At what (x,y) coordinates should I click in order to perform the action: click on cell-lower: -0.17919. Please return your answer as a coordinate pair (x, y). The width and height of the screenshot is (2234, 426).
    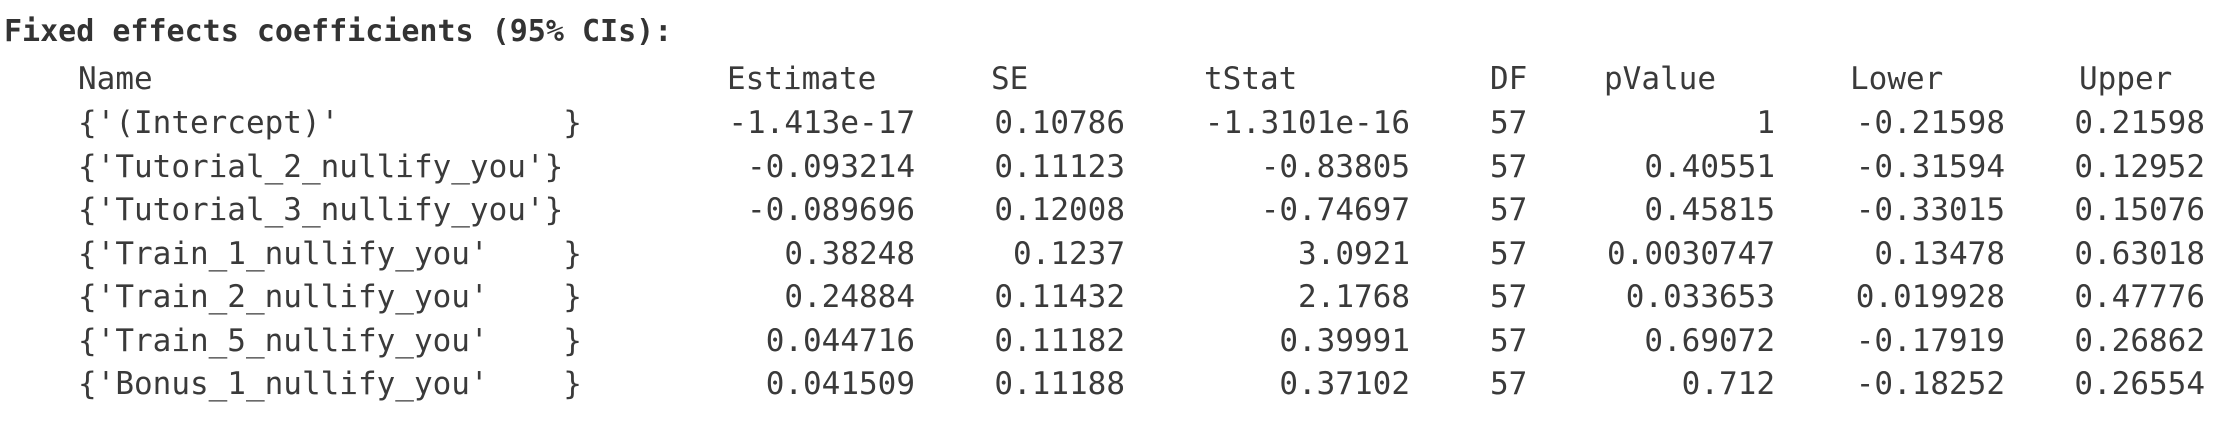
    Looking at the image, I should click on (1930, 340).